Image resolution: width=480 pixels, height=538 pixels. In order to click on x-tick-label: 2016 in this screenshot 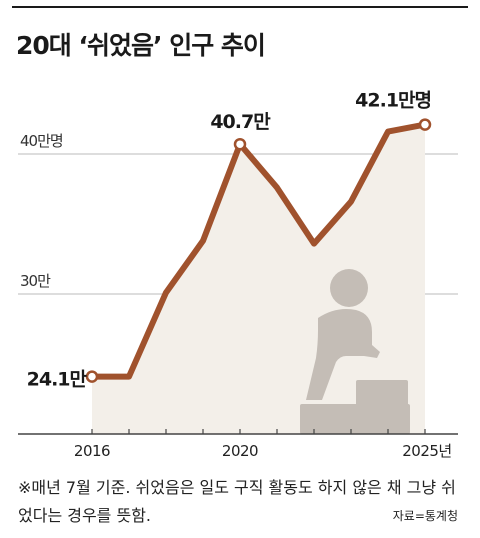, I will do `click(92, 451)`.